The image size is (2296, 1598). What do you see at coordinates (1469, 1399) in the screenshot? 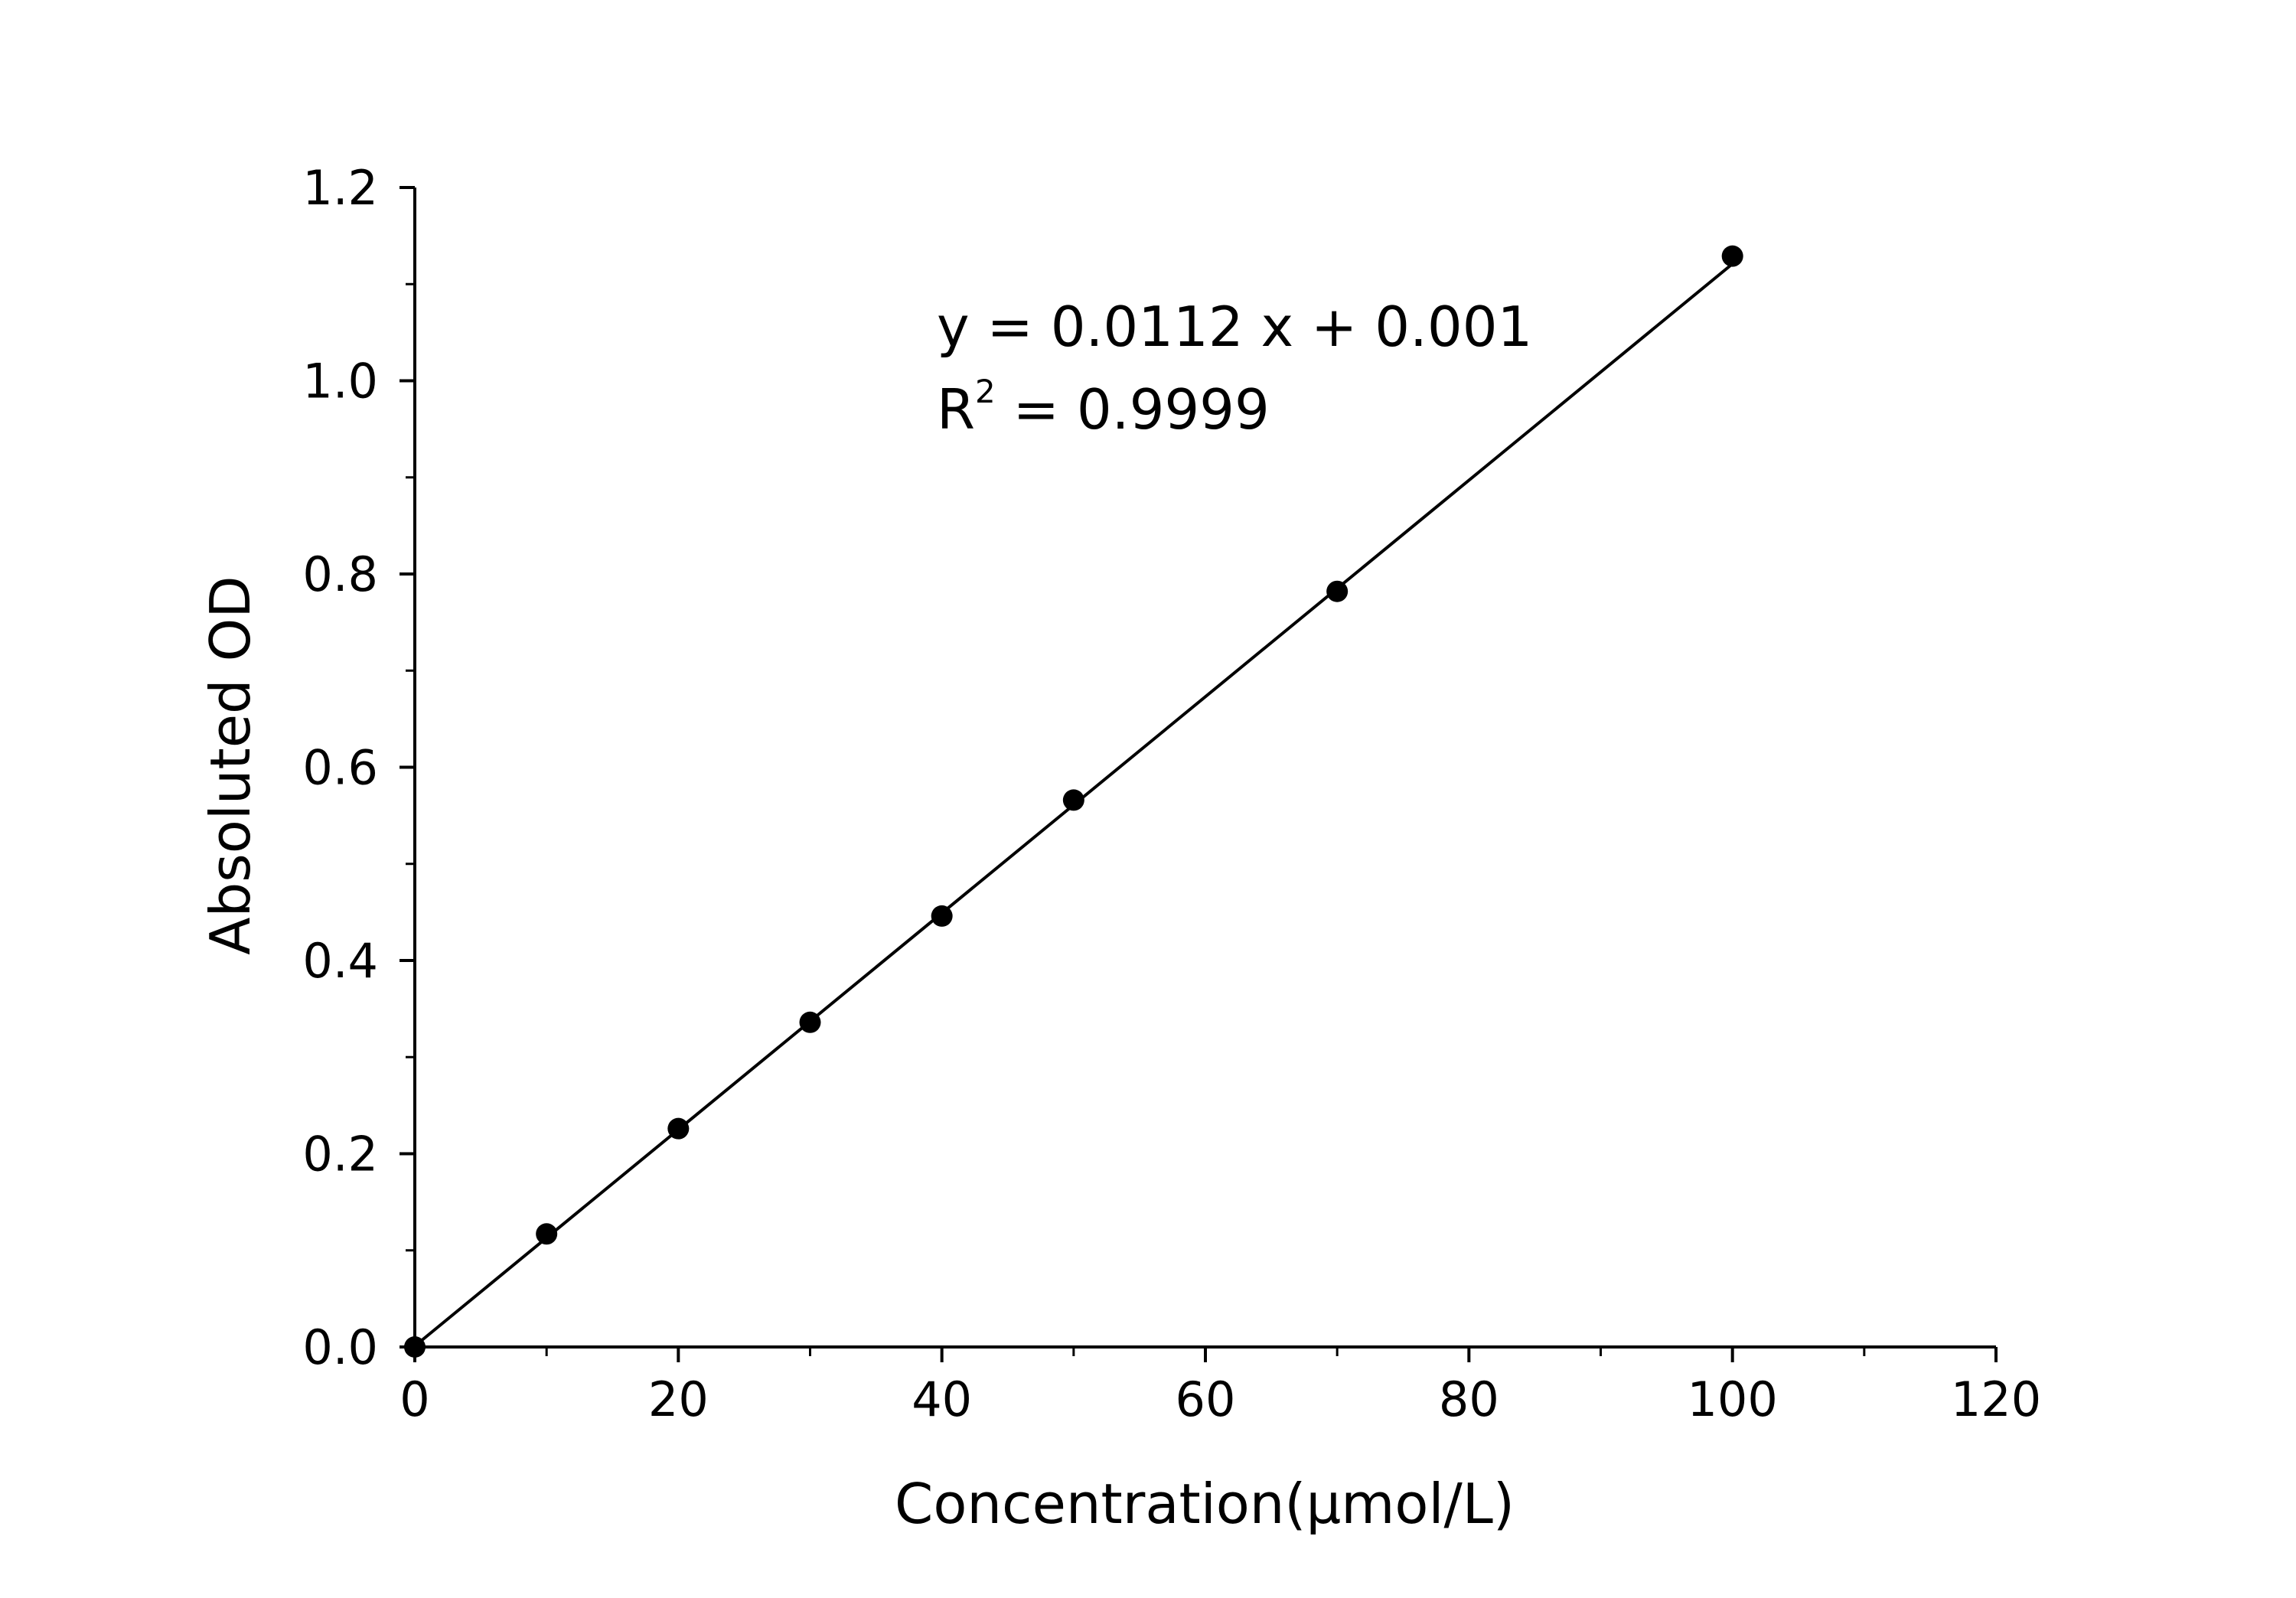
I see `x-tick-label: 80` at bounding box center [1469, 1399].